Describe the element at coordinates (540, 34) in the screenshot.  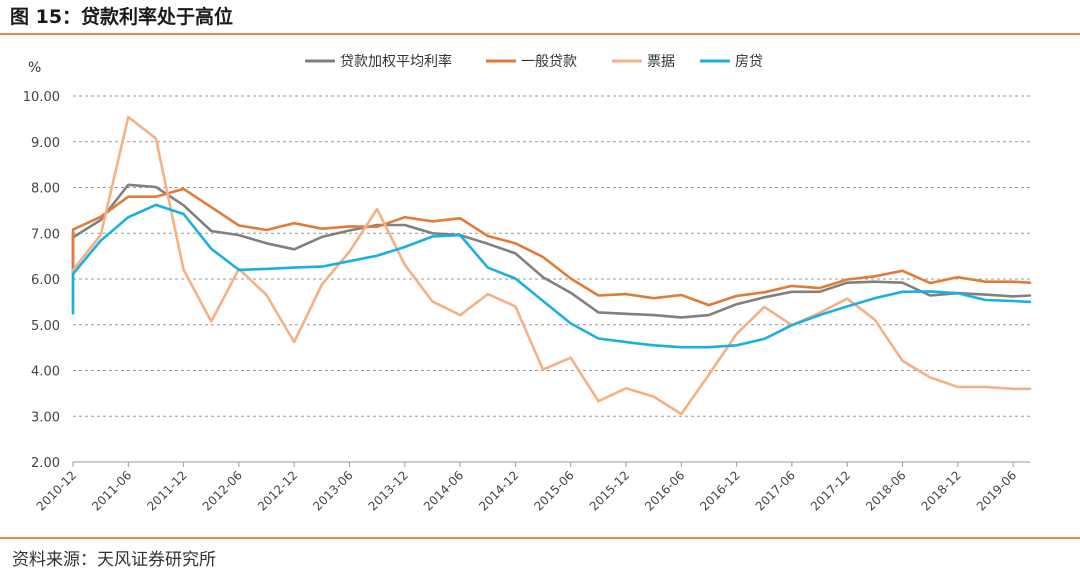
I see `title-divider` at that location.